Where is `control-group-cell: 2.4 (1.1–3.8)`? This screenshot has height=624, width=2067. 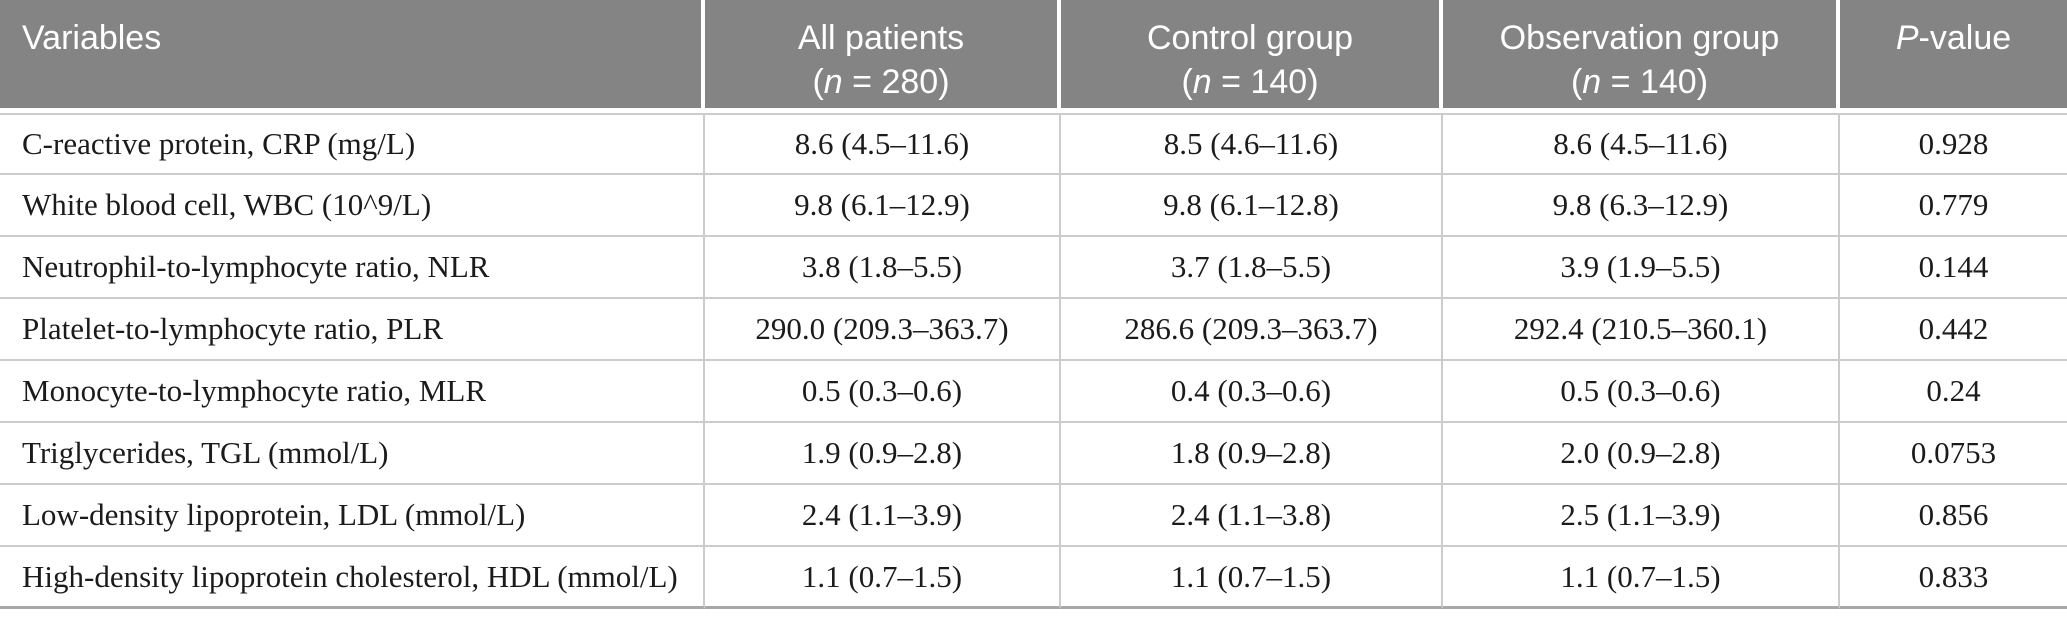 control-group-cell: 2.4 (1.1–3.8) is located at coordinates (1252, 516).